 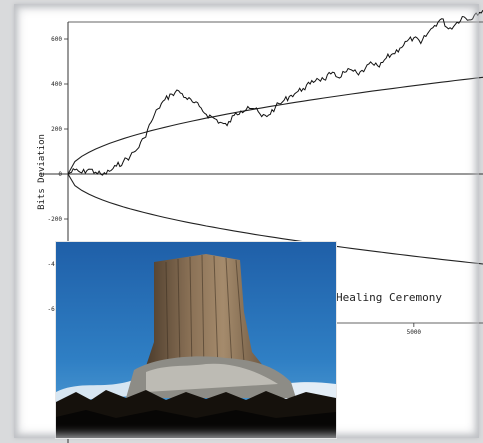 What do you see at coordinates (56, 129) in the screenshot?
I see `y-tick-label: 200` at bounding box center [56, 129].